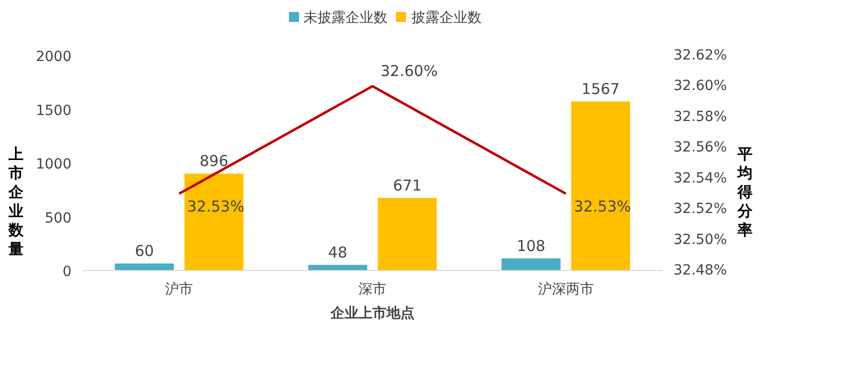 Image resolution: width=842 pixels, height=377 pixels. I want to click on x-tick-label: 深市, so click(372, 290).